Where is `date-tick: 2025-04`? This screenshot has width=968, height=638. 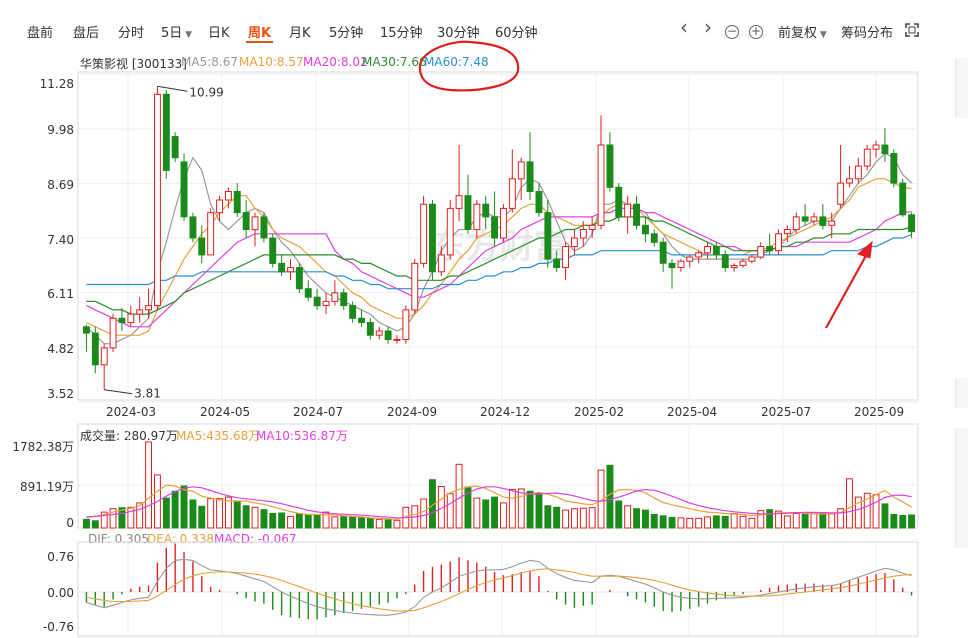 date-tick: 2025-04 is located at coordinates (692, 412).